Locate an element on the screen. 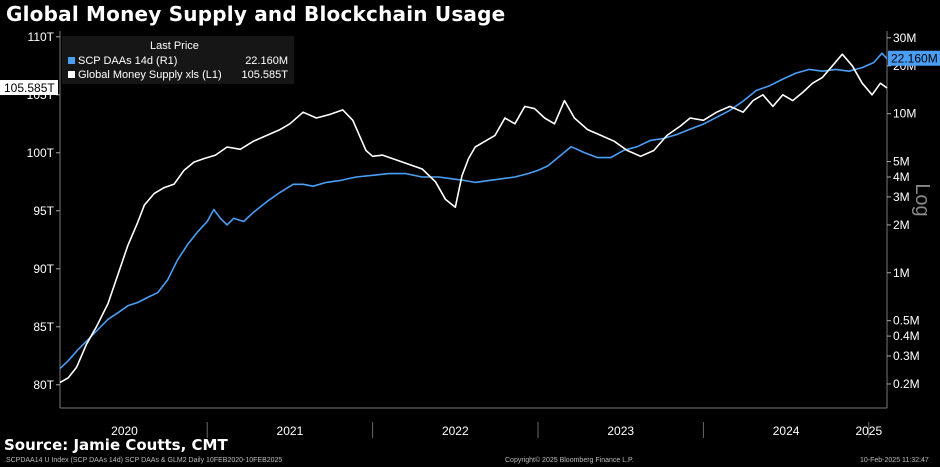  left-tick-label: 110T is located at coordinates (41, 37).